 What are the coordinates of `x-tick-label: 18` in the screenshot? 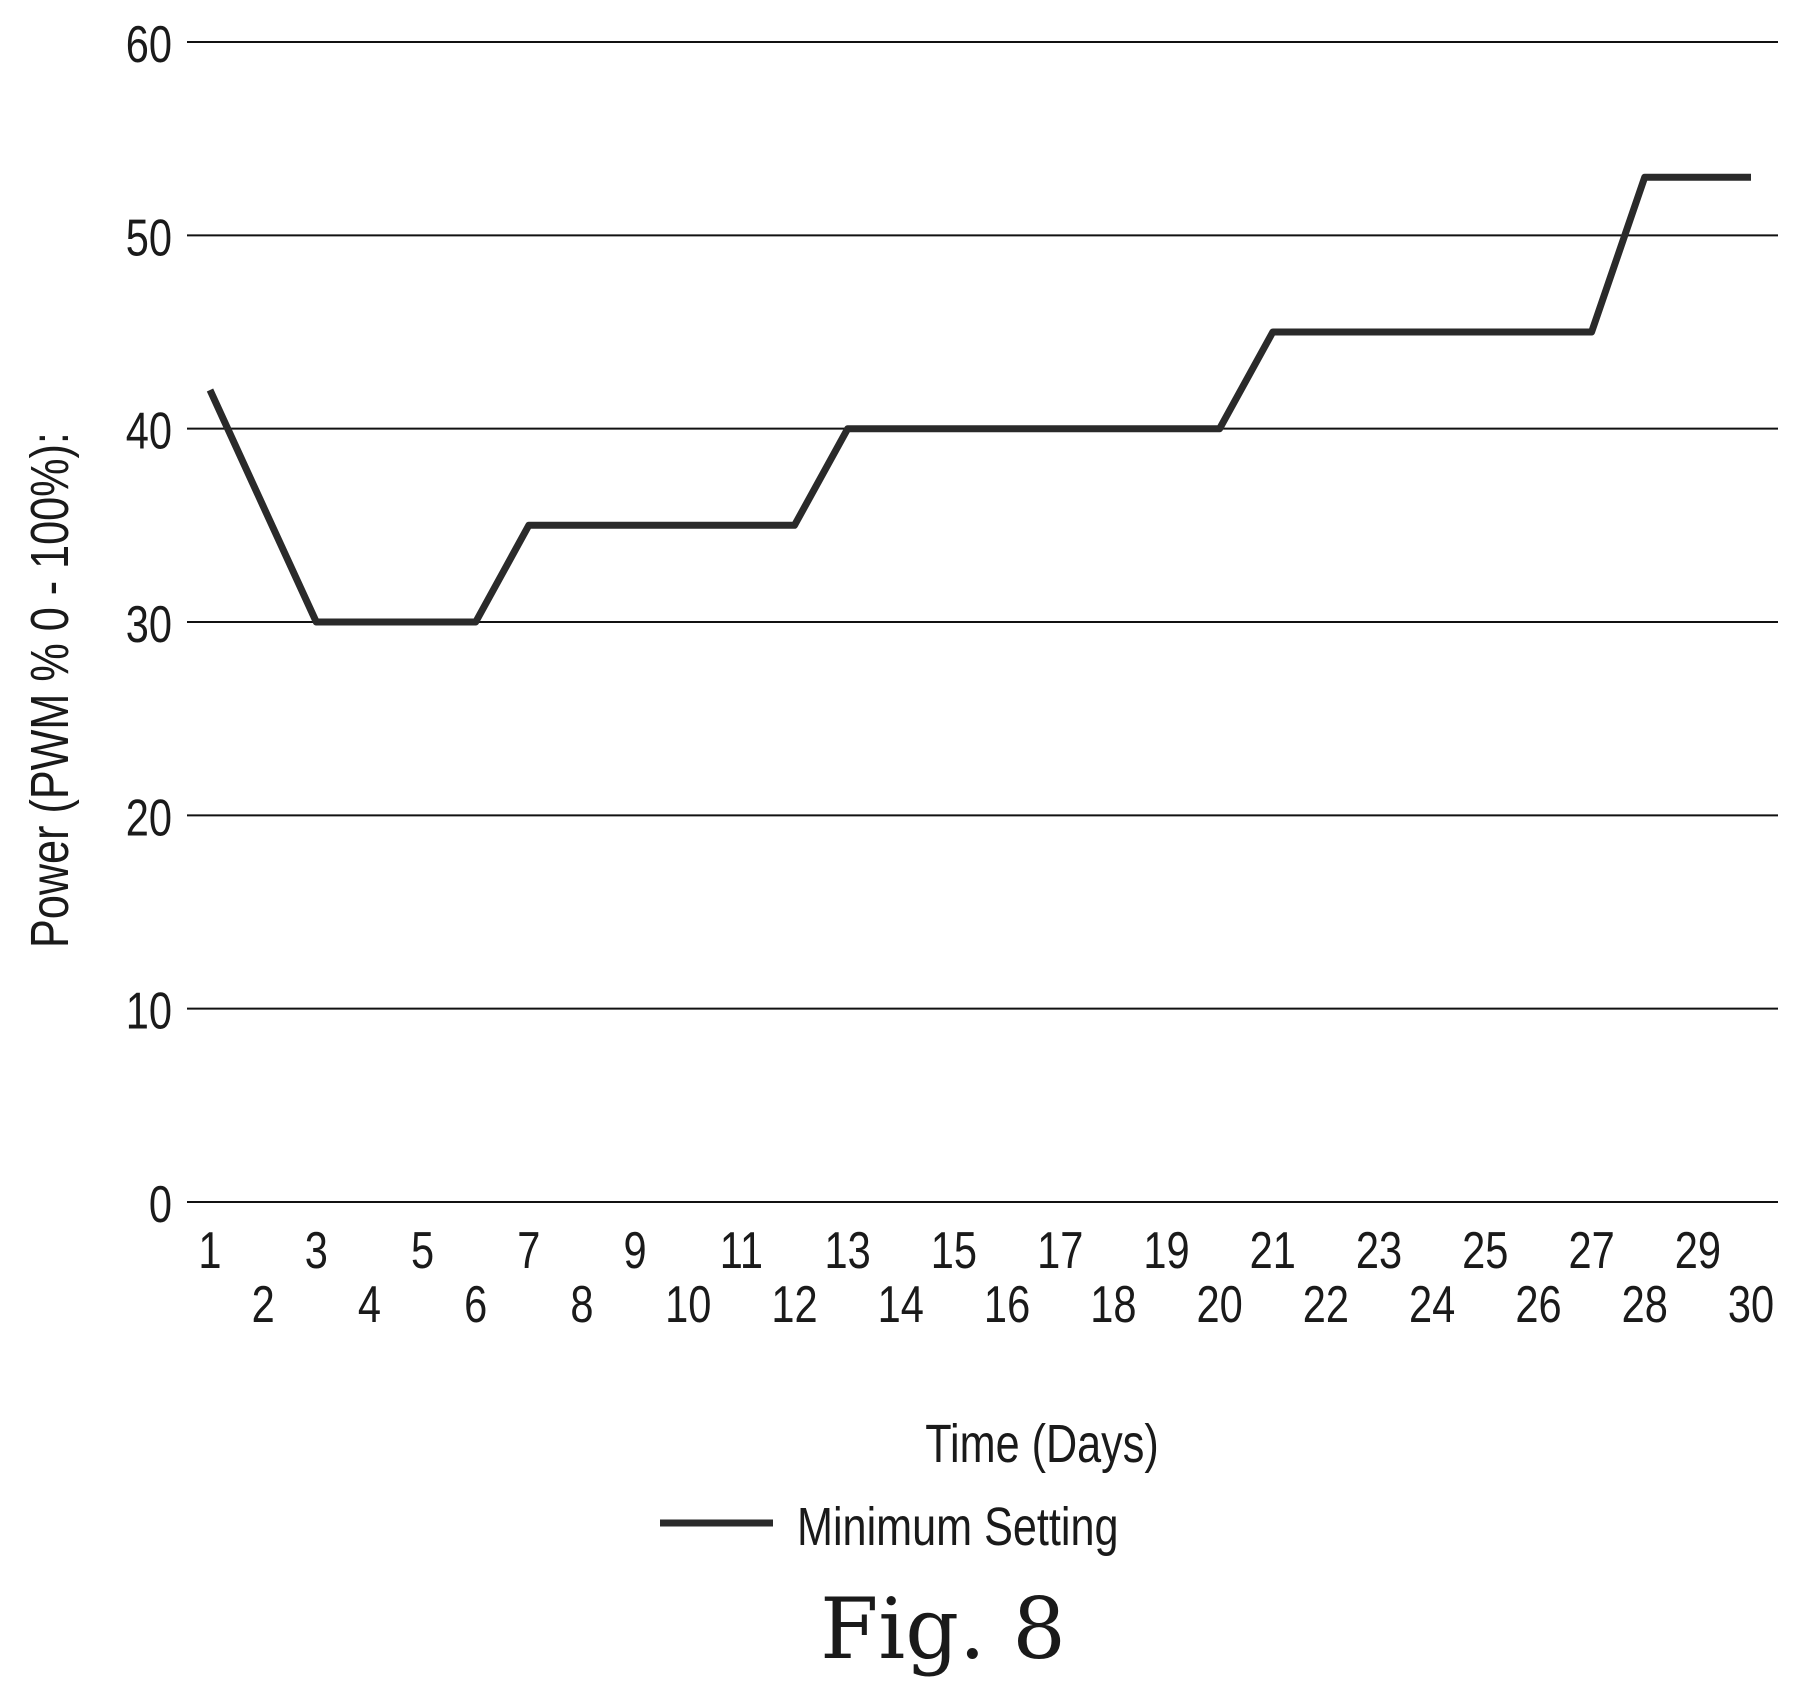 It's located at (1113, 1304).